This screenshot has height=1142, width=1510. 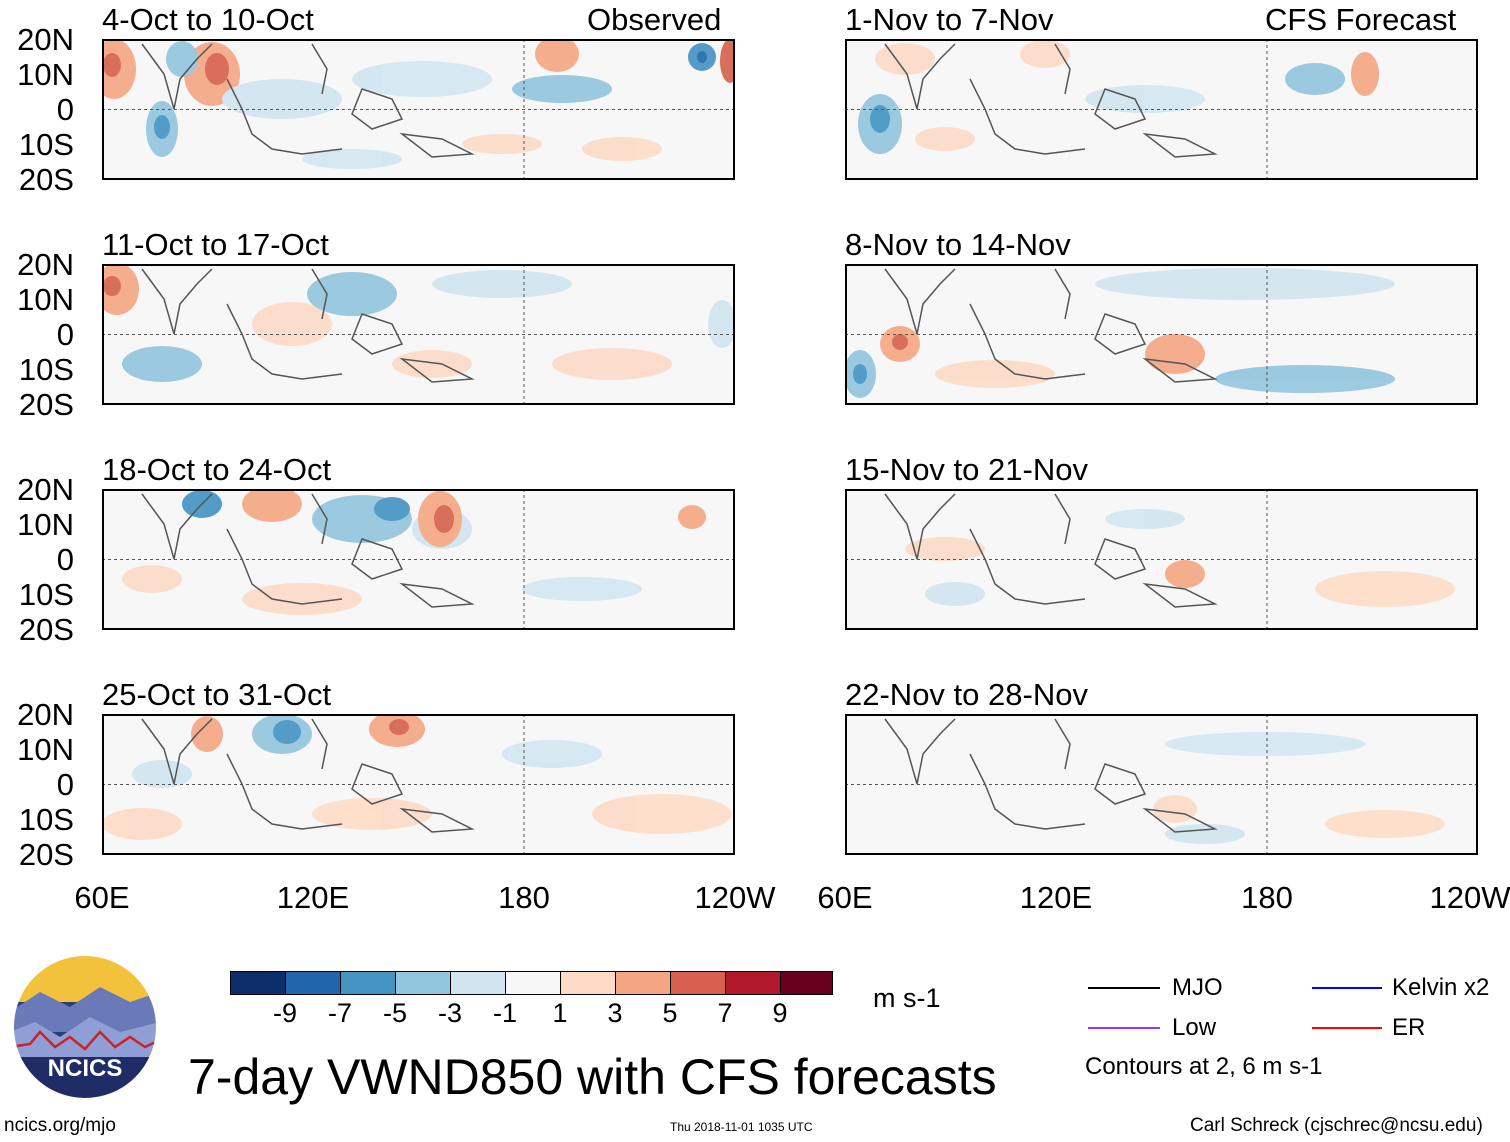 I want to click on colorbar-label: -5, so click(x=395, y=1013).